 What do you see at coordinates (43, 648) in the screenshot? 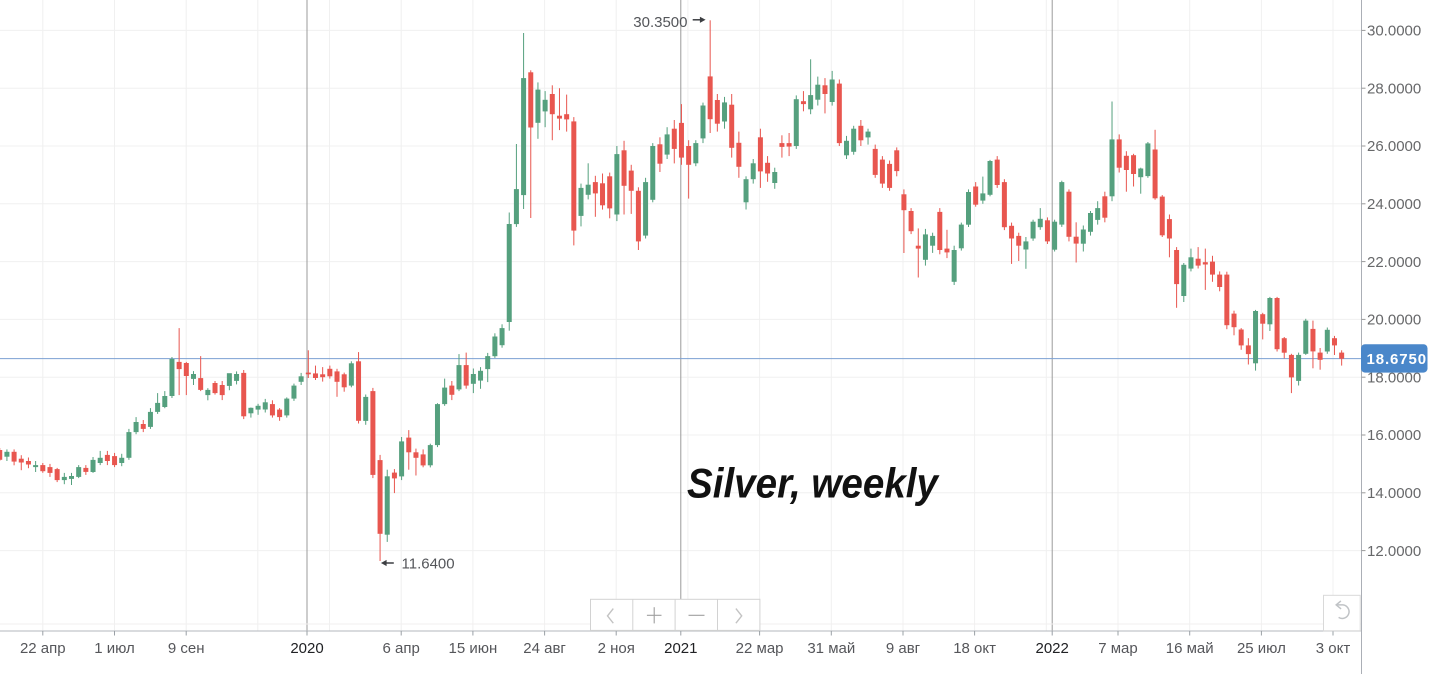
I see `svg-text: 22 апр` at bounding box center [43, 648].